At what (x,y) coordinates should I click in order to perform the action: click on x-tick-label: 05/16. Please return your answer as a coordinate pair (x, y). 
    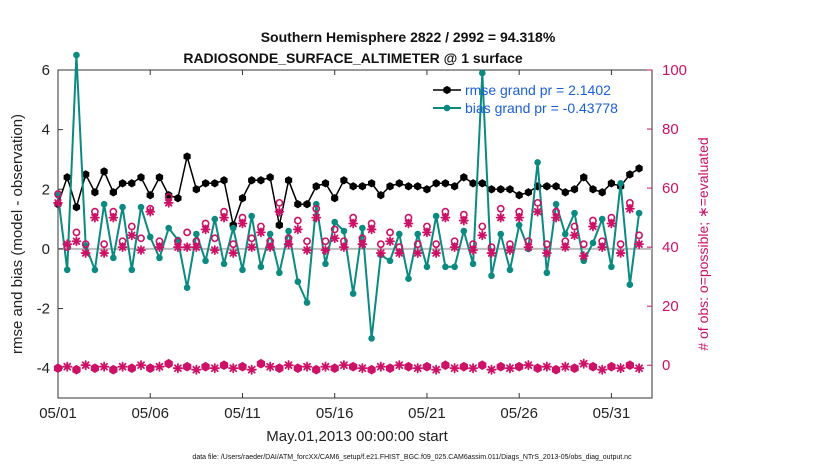
    Looking at the image, I should click on (335, 413).